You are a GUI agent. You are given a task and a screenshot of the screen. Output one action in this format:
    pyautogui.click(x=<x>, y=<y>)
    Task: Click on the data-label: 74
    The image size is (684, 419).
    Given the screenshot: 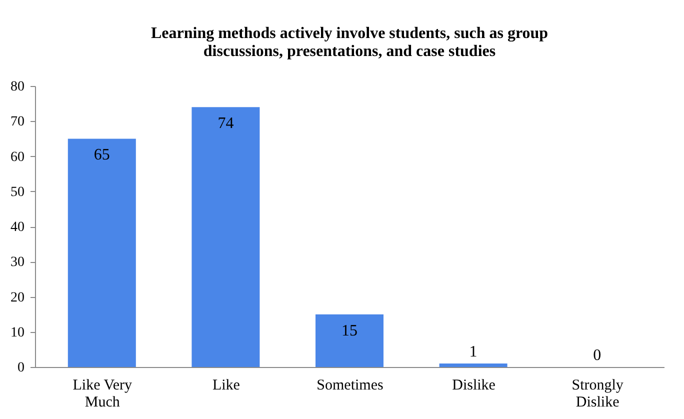 What is the action you would take?
    pyautogui.click(x=226, y=123)
    